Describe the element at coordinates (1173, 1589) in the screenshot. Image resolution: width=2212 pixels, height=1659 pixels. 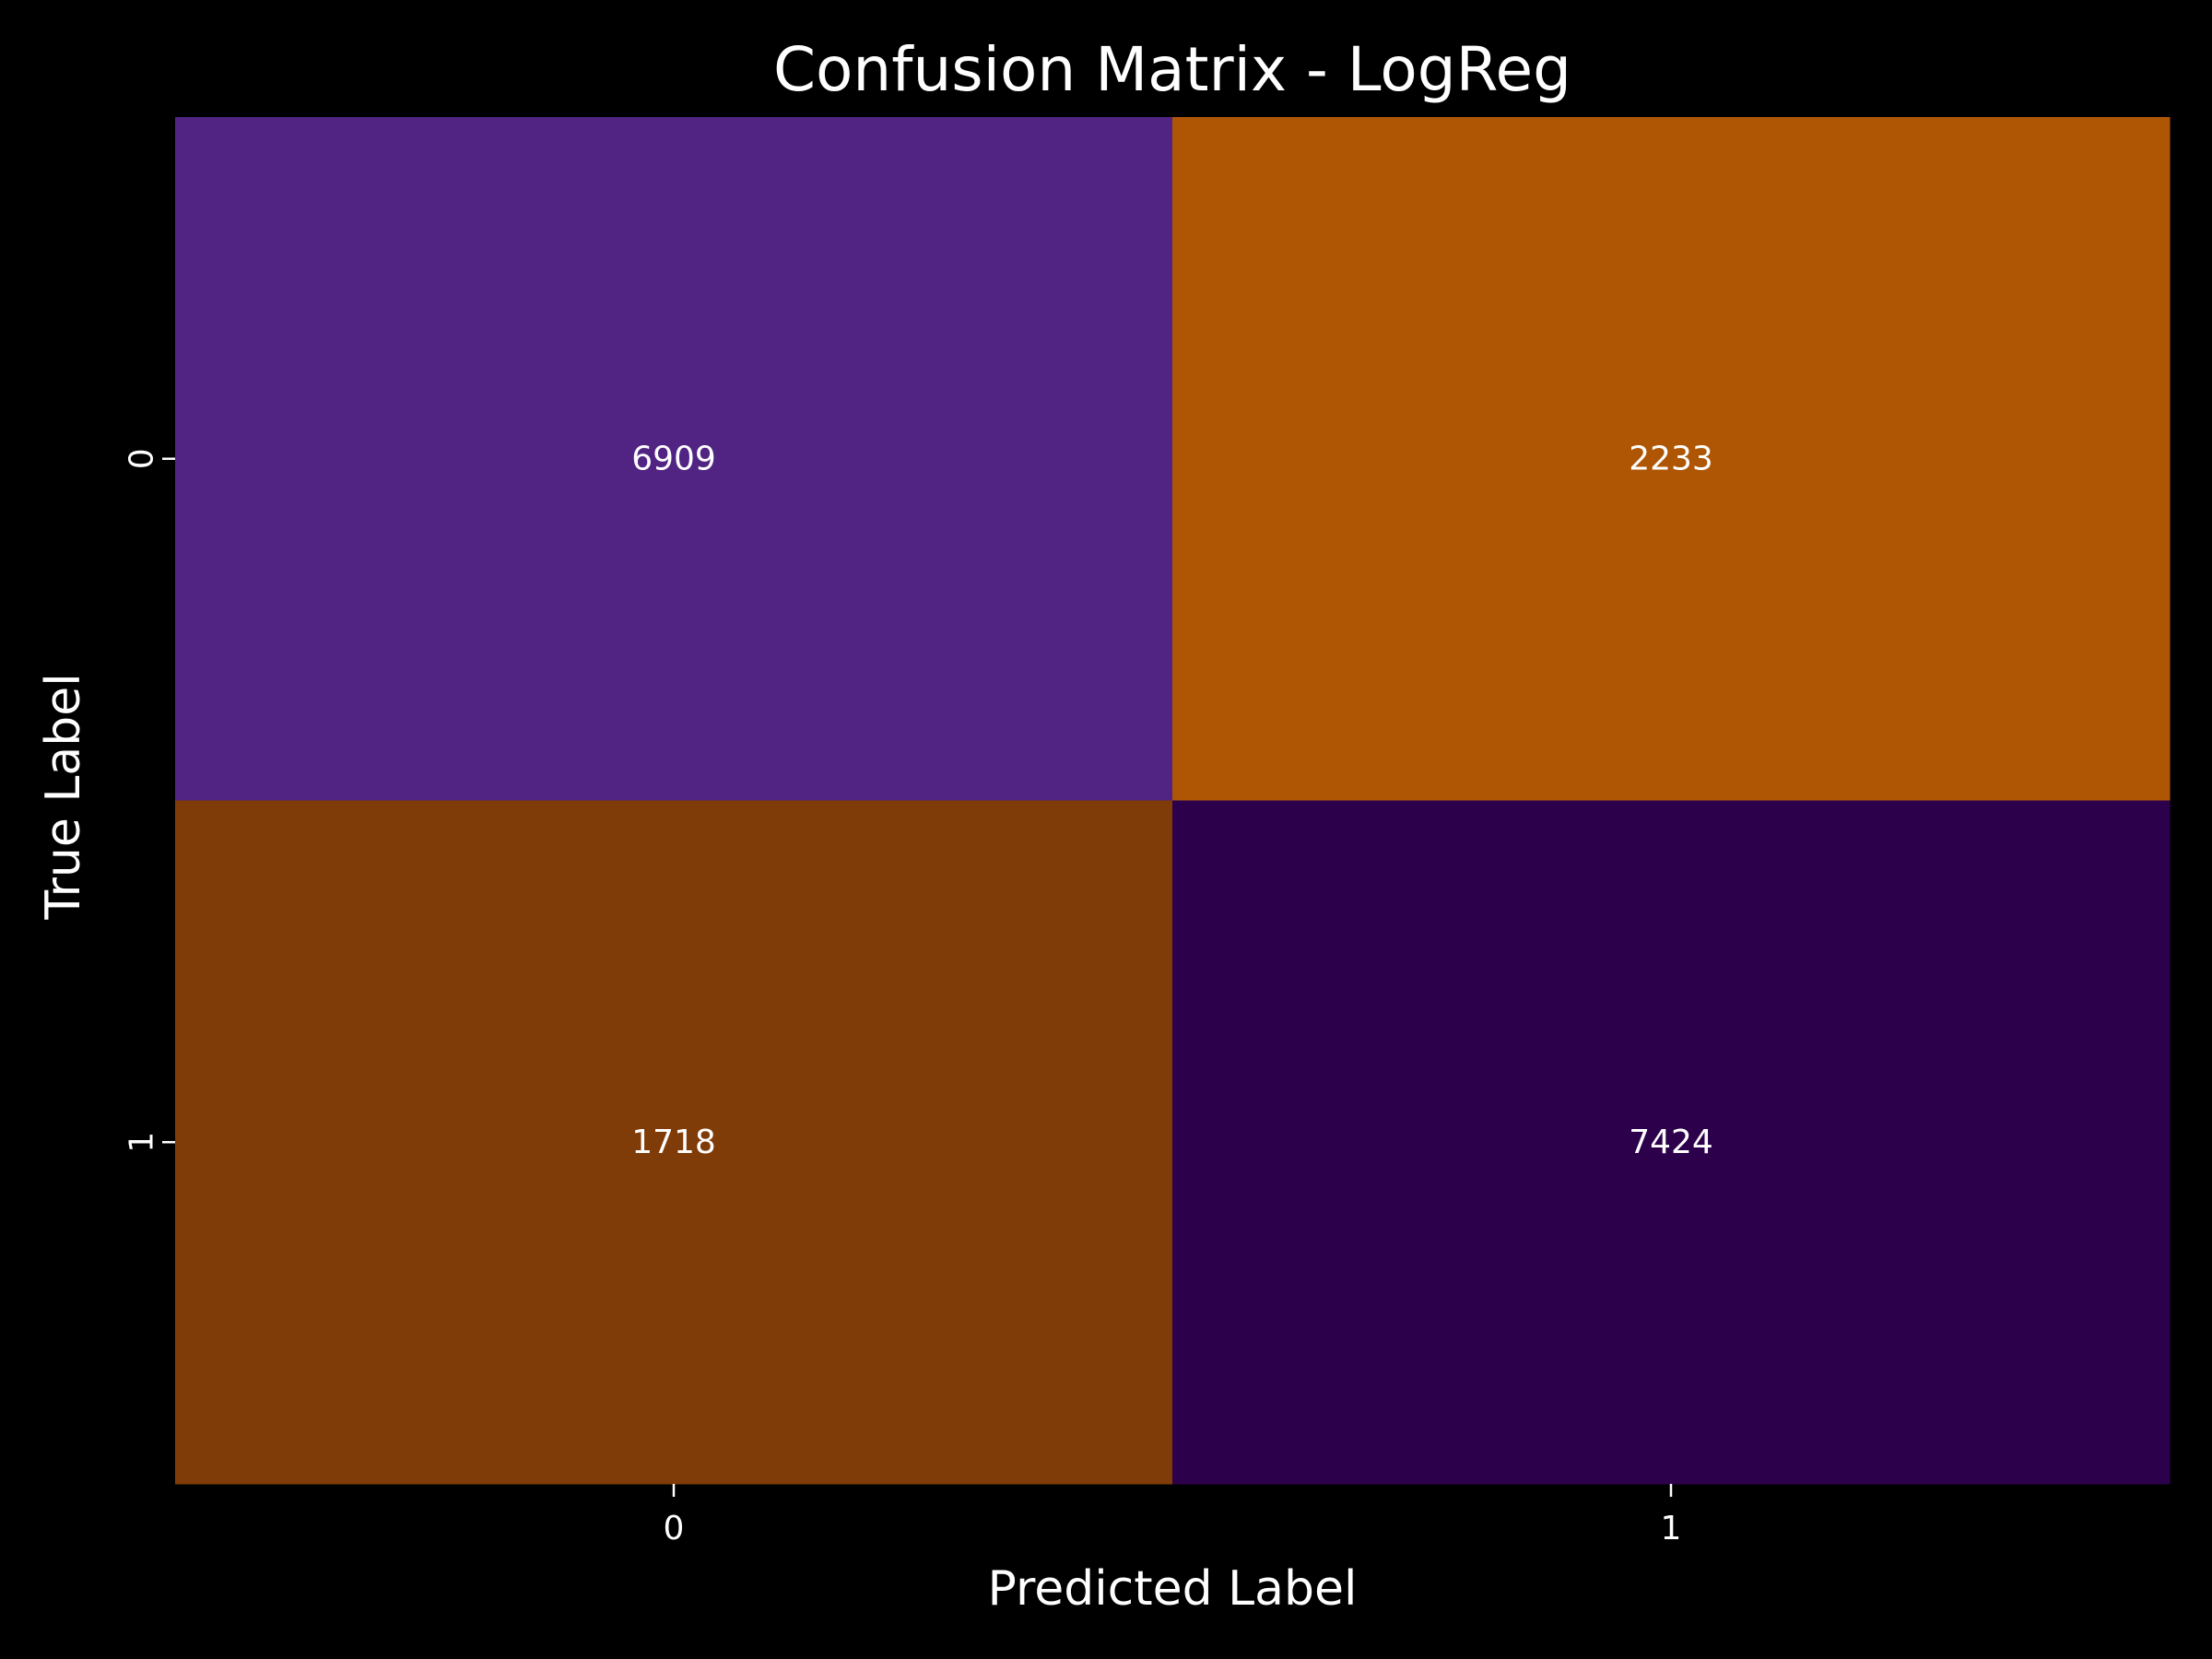
I see `x-axis-label: Predicted Label` at that location.